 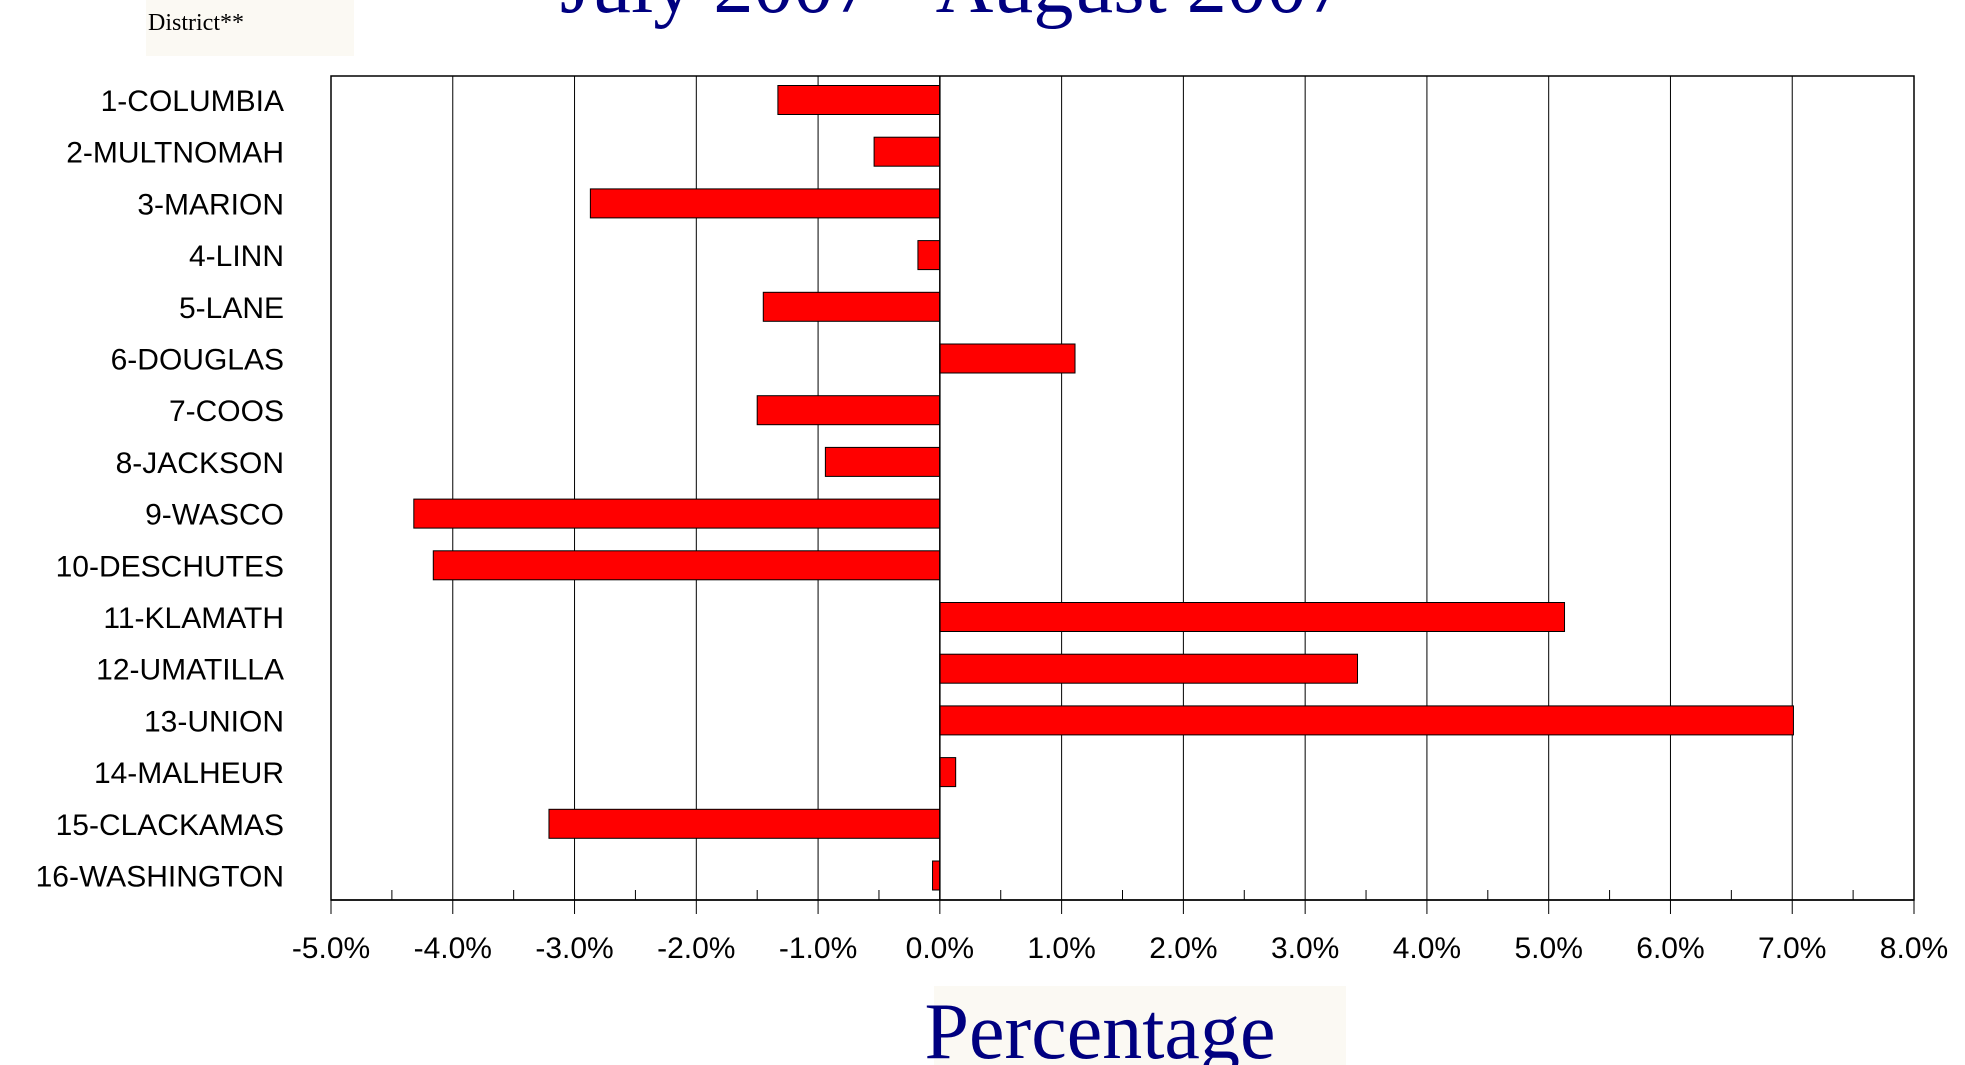 I want to click on category-label: 7-COOS, so click(x=226, y=411).